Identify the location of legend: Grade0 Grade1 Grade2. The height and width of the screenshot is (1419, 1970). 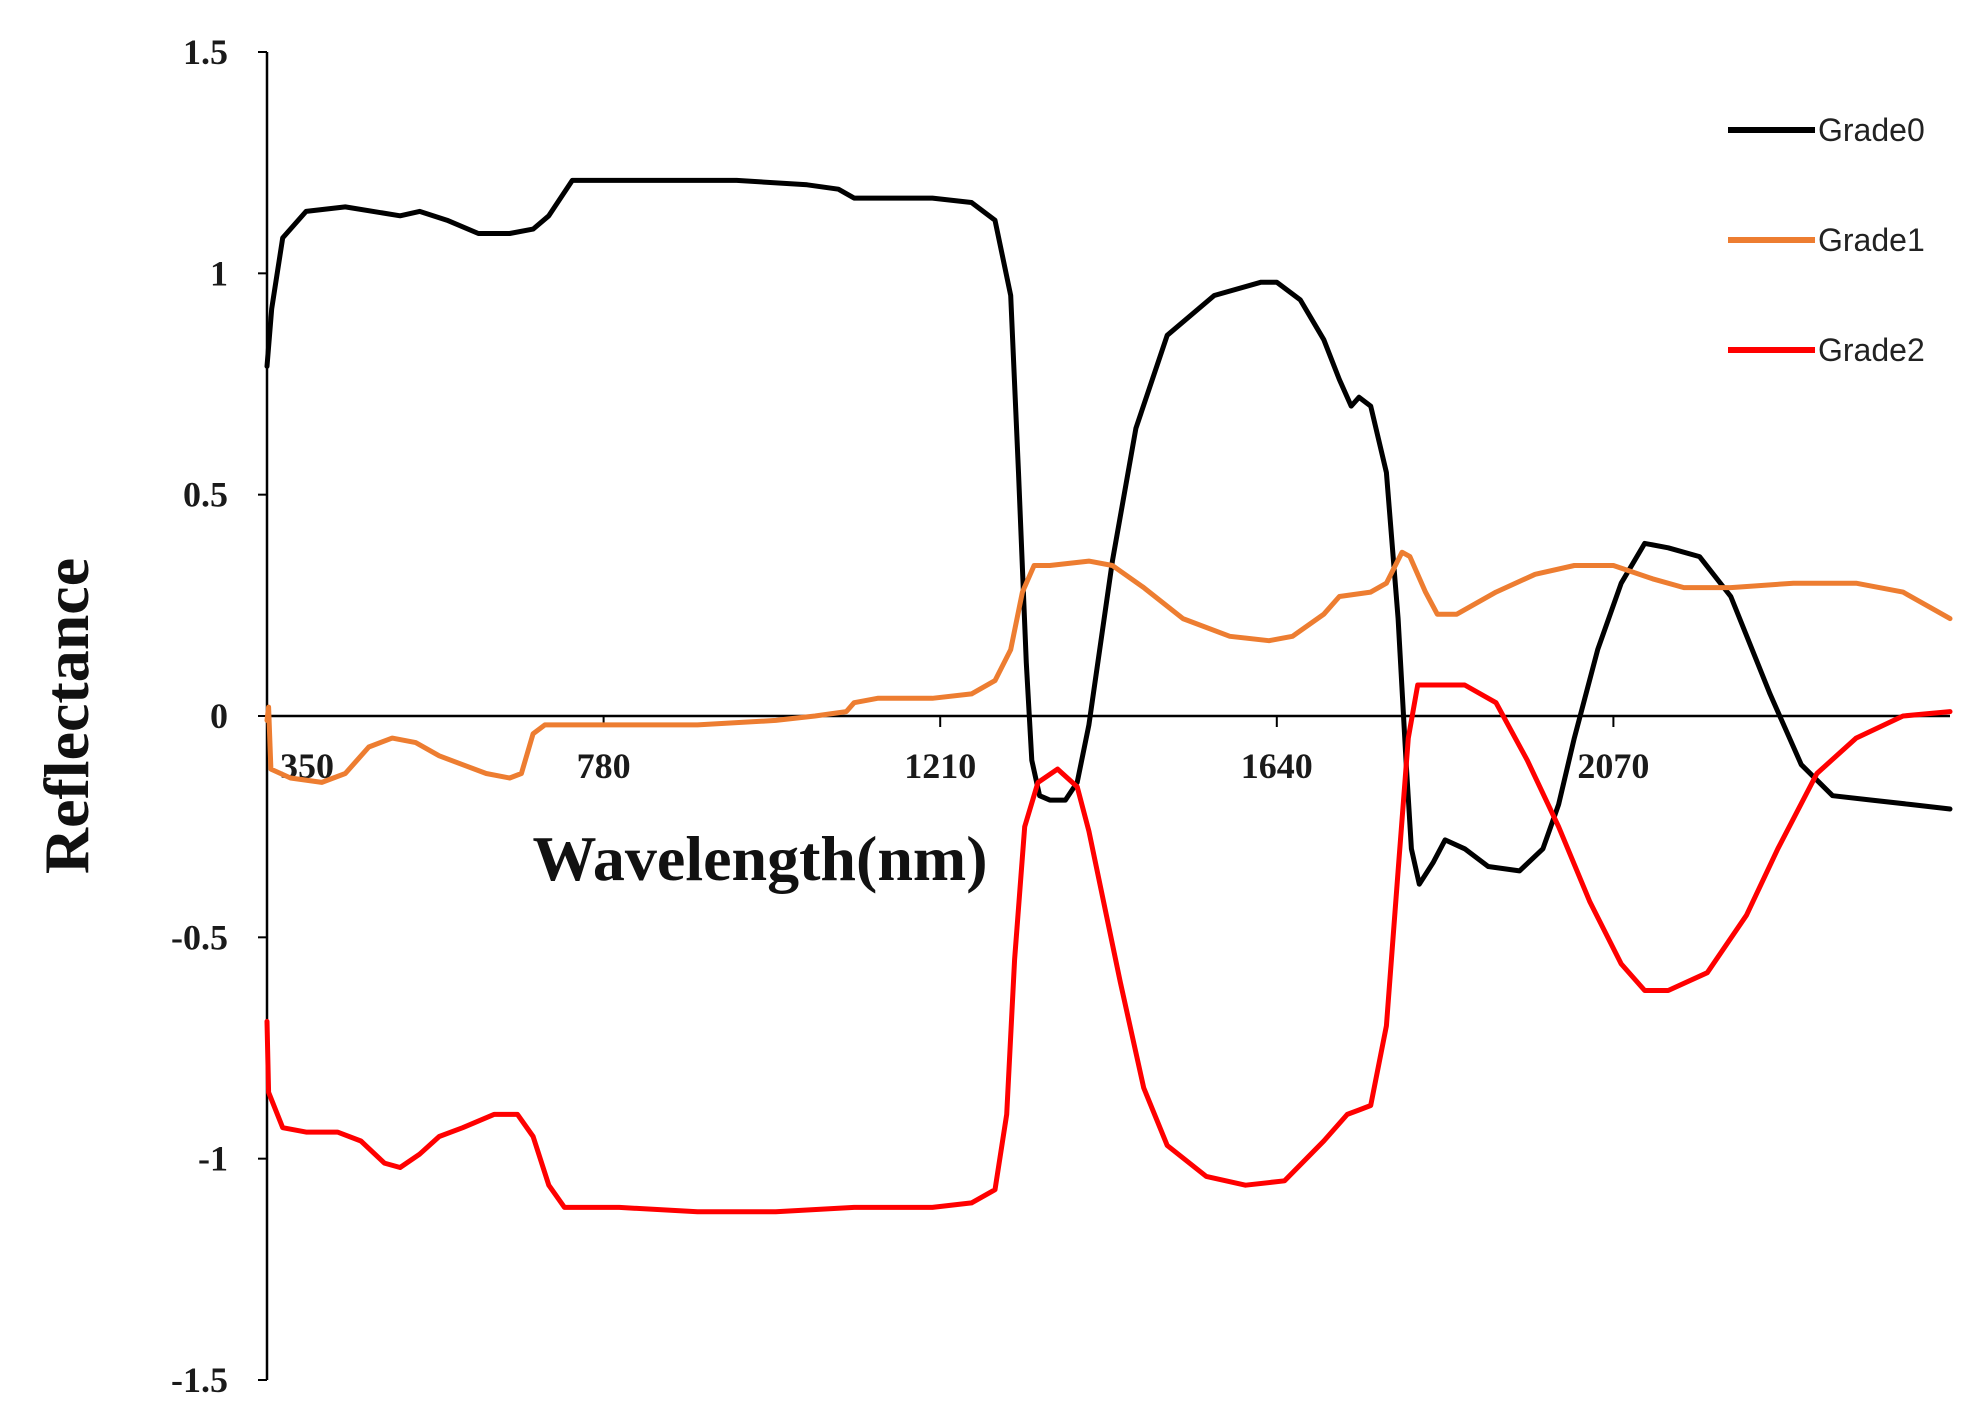
(1826, 240).